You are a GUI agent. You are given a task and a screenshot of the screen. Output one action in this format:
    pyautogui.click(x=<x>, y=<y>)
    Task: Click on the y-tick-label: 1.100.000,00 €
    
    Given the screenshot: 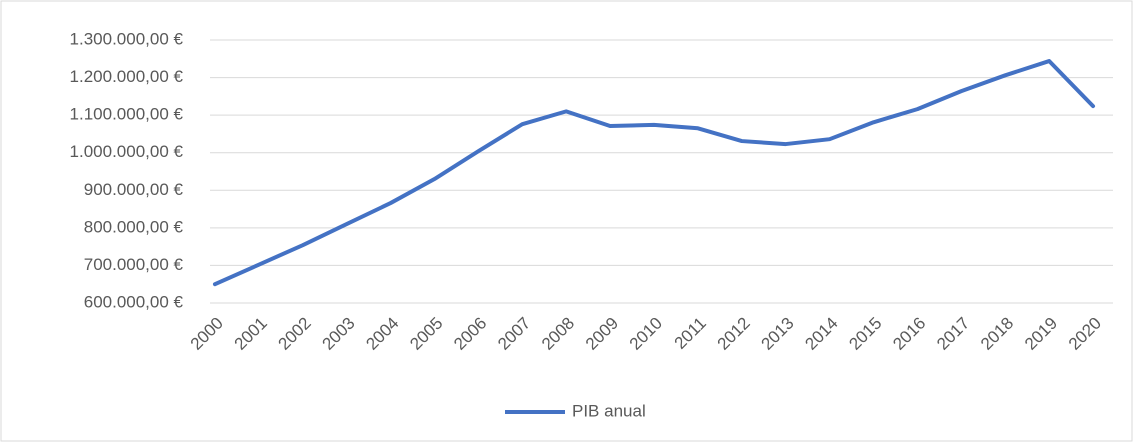 What is the action you would take?
    pyautogui.click(x=127, y=114)
    